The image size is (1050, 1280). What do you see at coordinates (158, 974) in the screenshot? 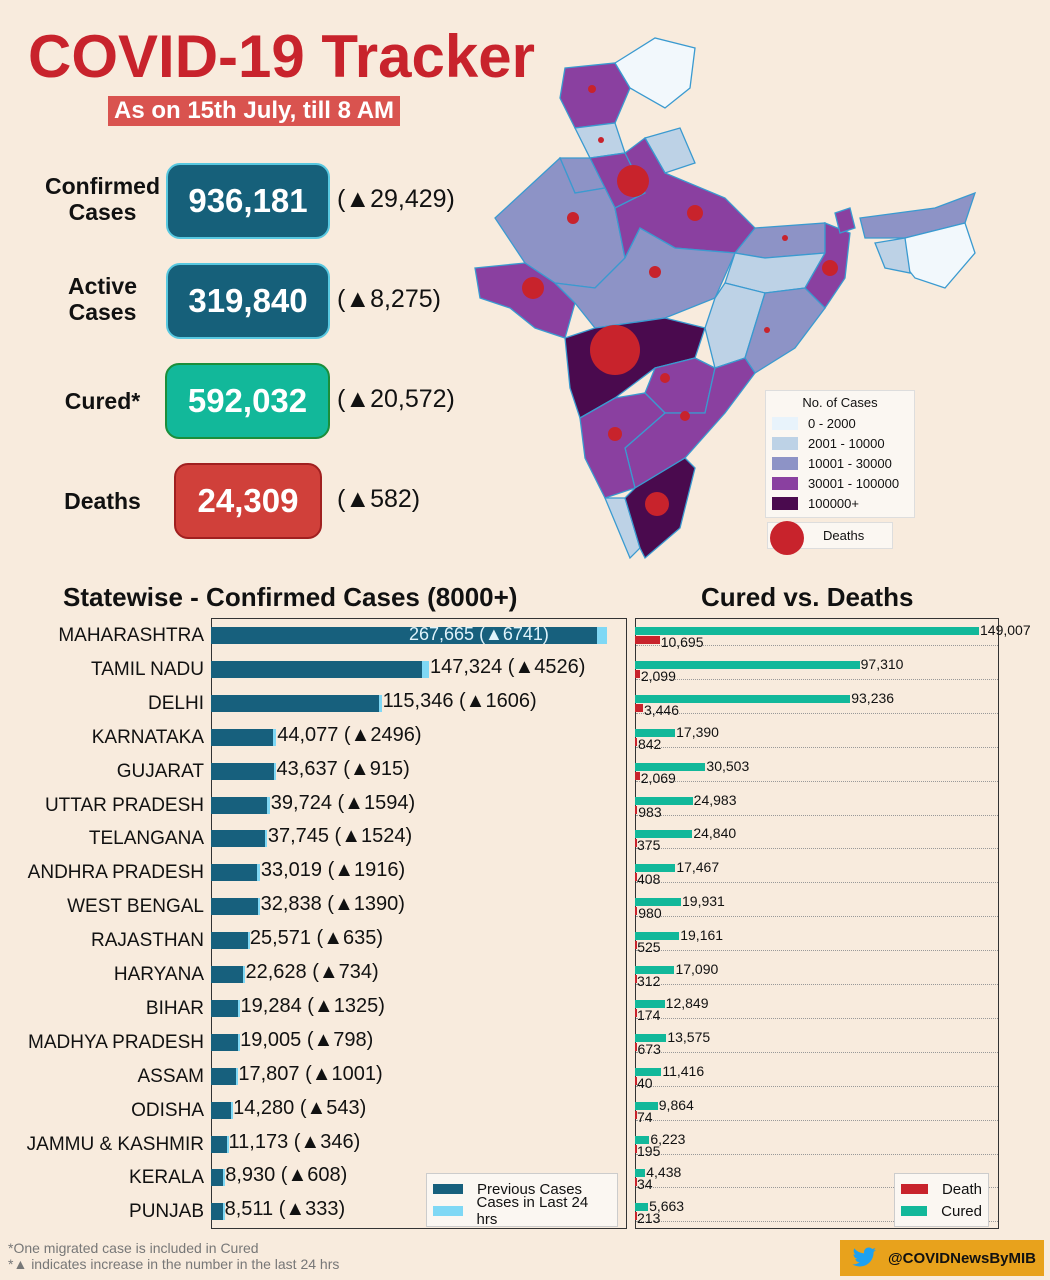
I see `state-label: HARYANA` at bounding box center [158, 974].